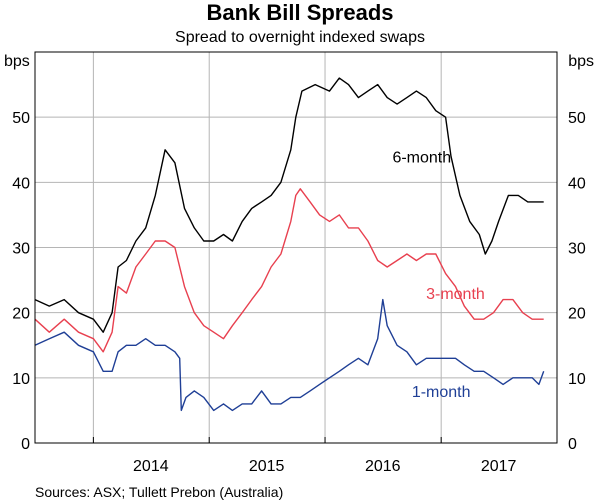  What do you see at coordinates (267, 466) in the screenshot?
I see `x-tick-label: 2015` at bounding box center [267, 466].